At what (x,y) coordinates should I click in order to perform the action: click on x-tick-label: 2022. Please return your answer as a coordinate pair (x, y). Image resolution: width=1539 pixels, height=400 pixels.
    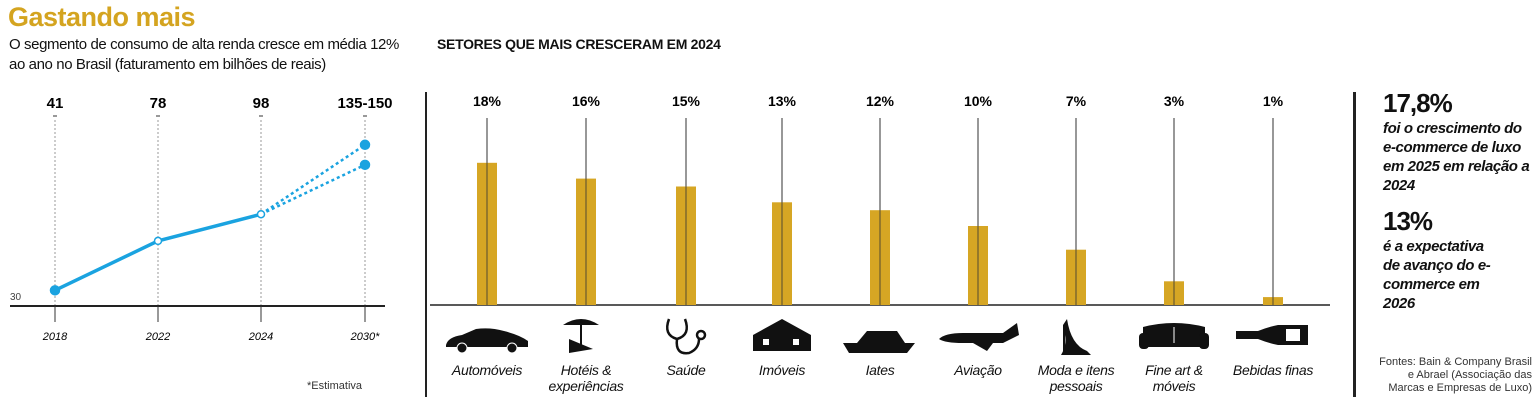
    Looking at the image, I should click on (157, 337).